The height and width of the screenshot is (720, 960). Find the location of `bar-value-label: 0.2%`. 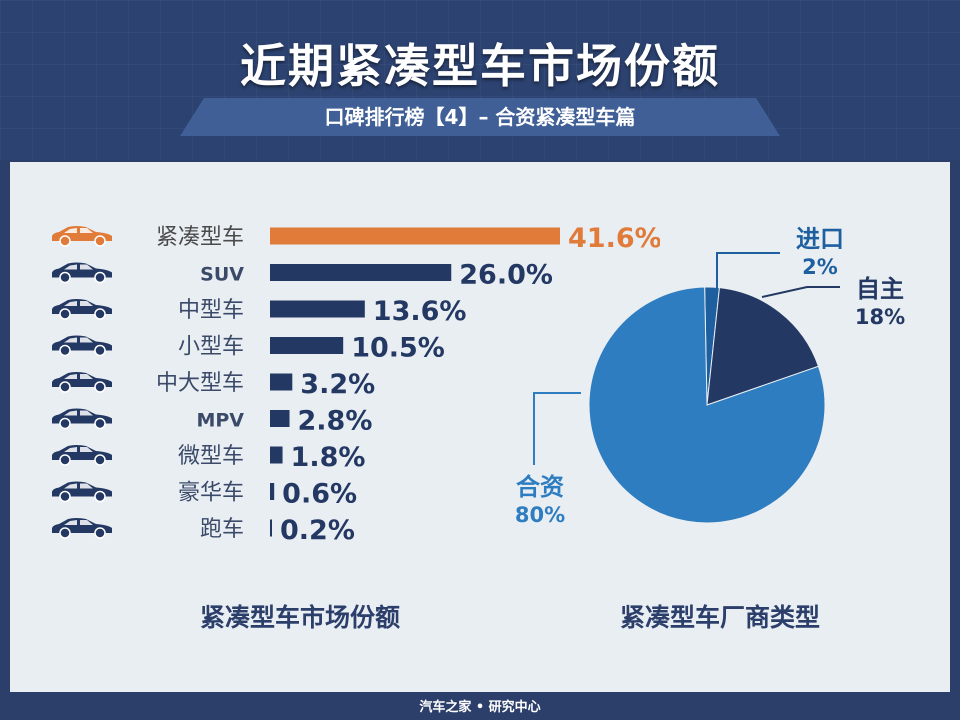

bar-value-label: 0.2% is located at coordinates (317, 530).